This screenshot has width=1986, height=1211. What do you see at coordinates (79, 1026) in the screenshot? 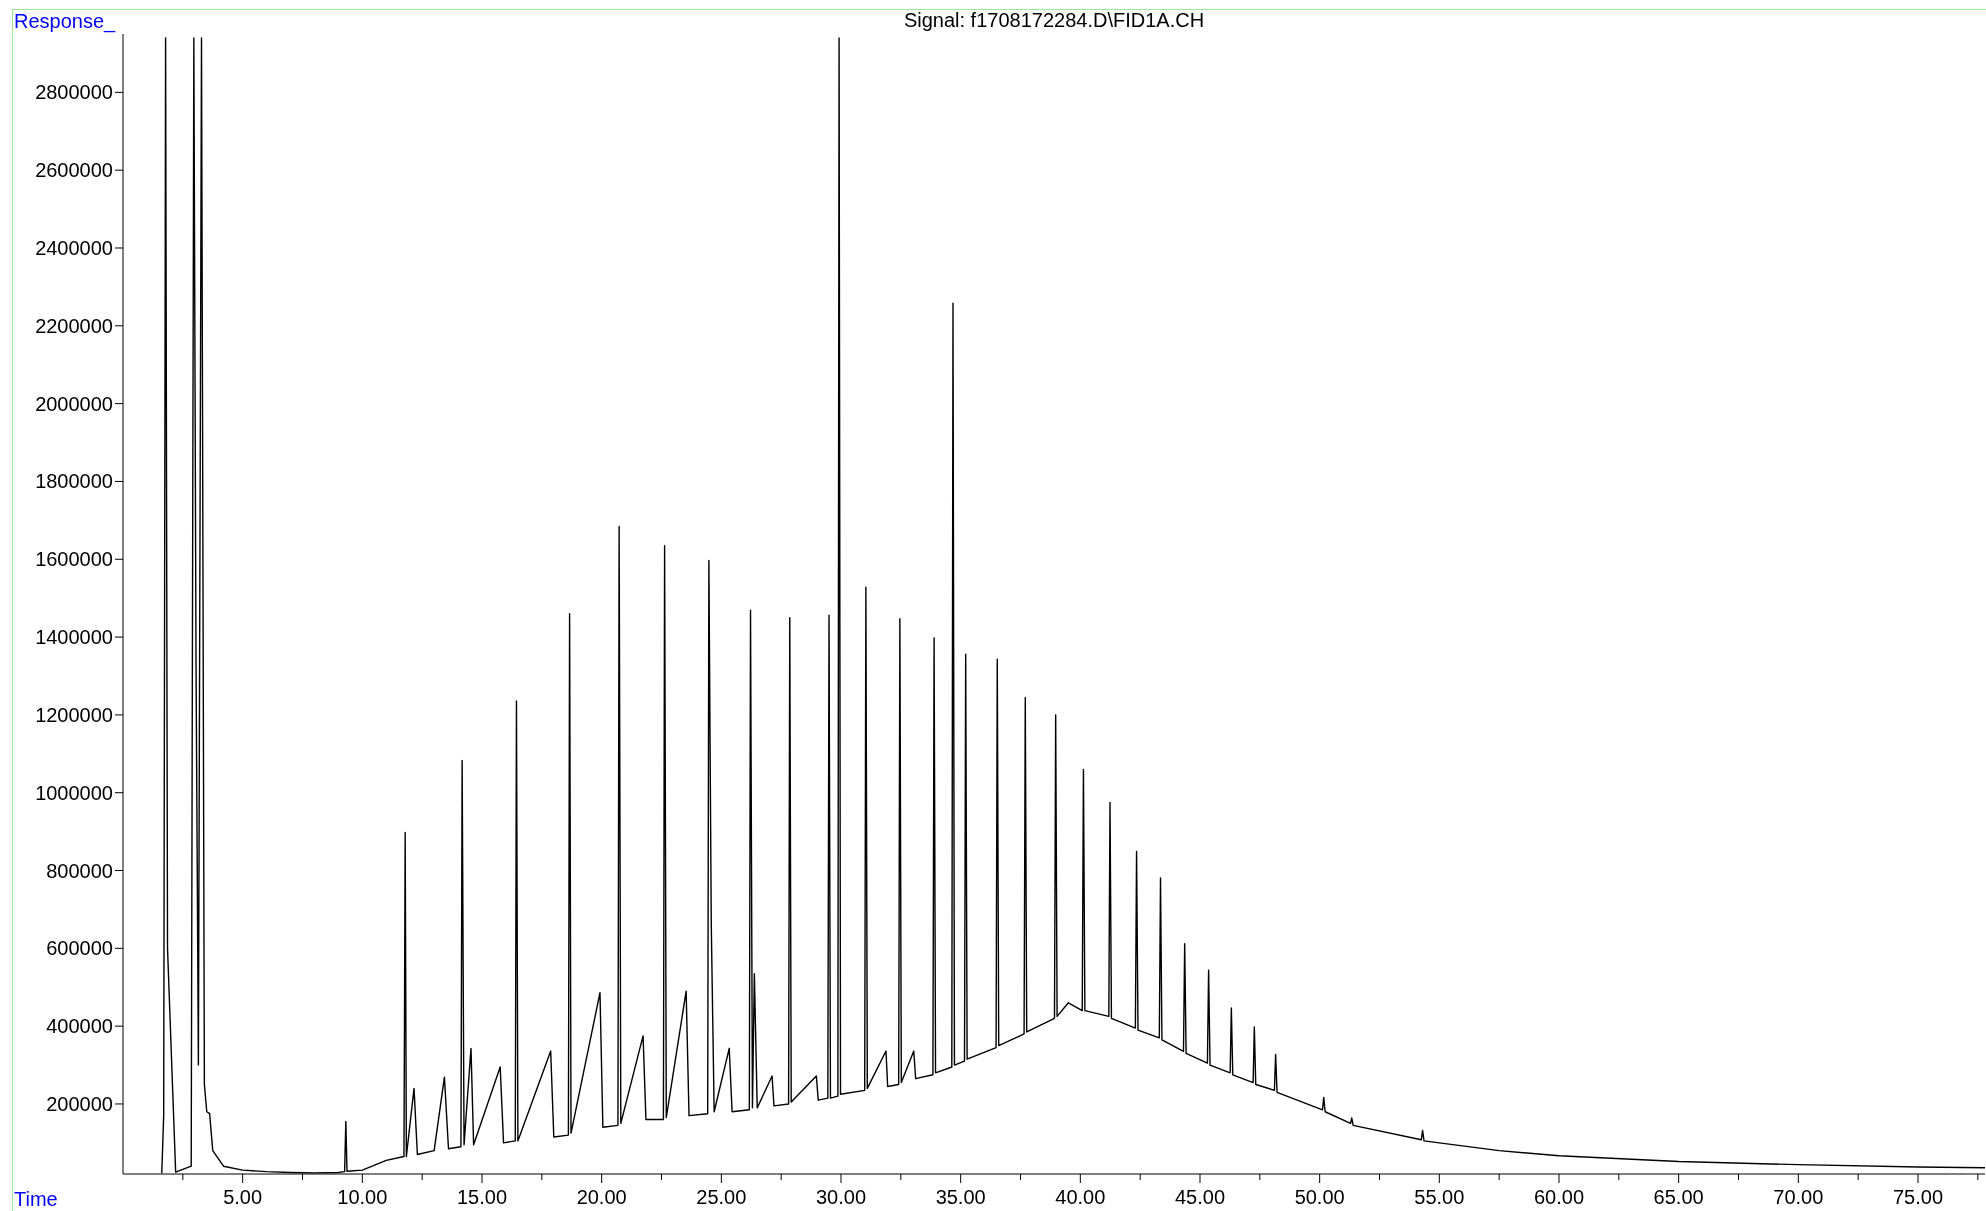
I see `y-tick-label: 400000` at bounding box center [79, 1026].